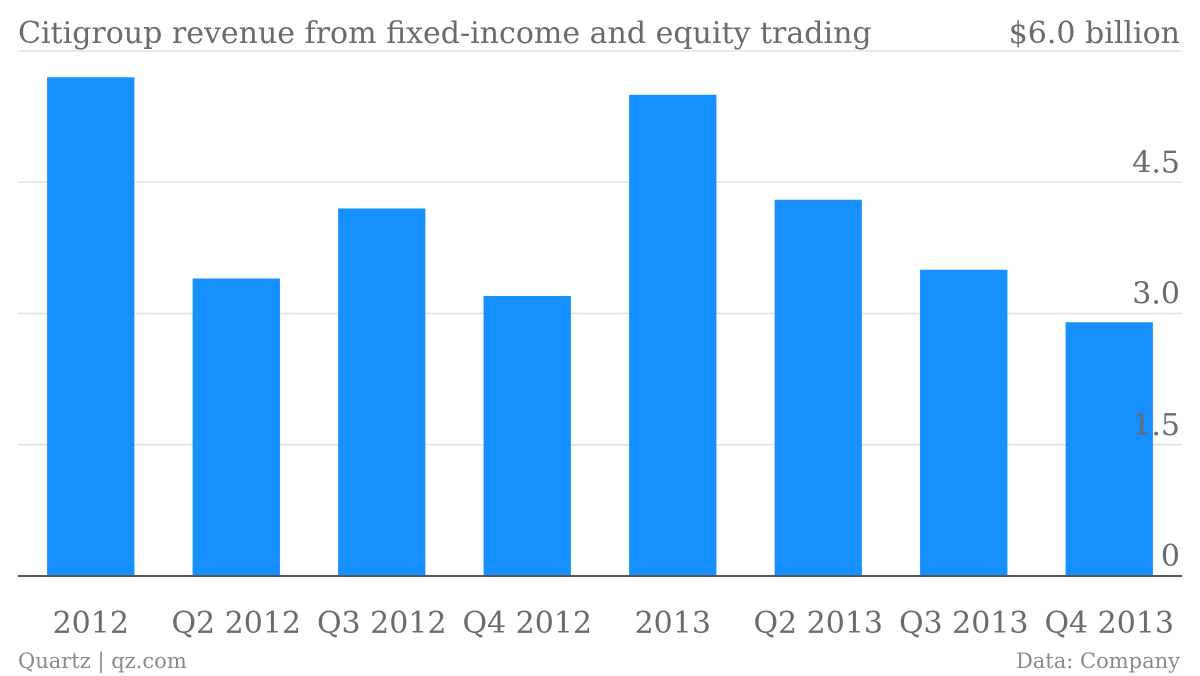 Image resolution: width=1200 pixels, height=676 pixels. I want to click on y-tick-label: 1.5, so click(1156, 425).